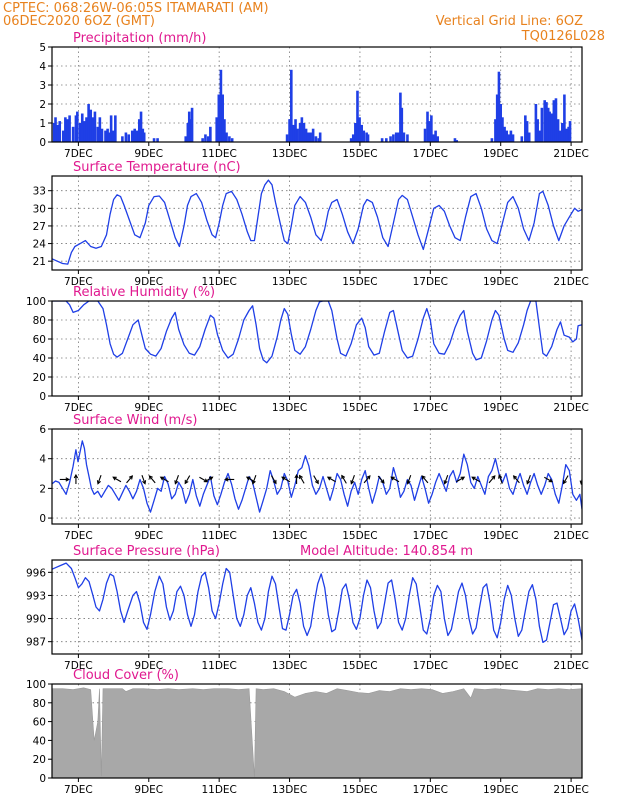 The width and height of the screenshot is (618, 800). I want to click on series-line, so click(317, 332).